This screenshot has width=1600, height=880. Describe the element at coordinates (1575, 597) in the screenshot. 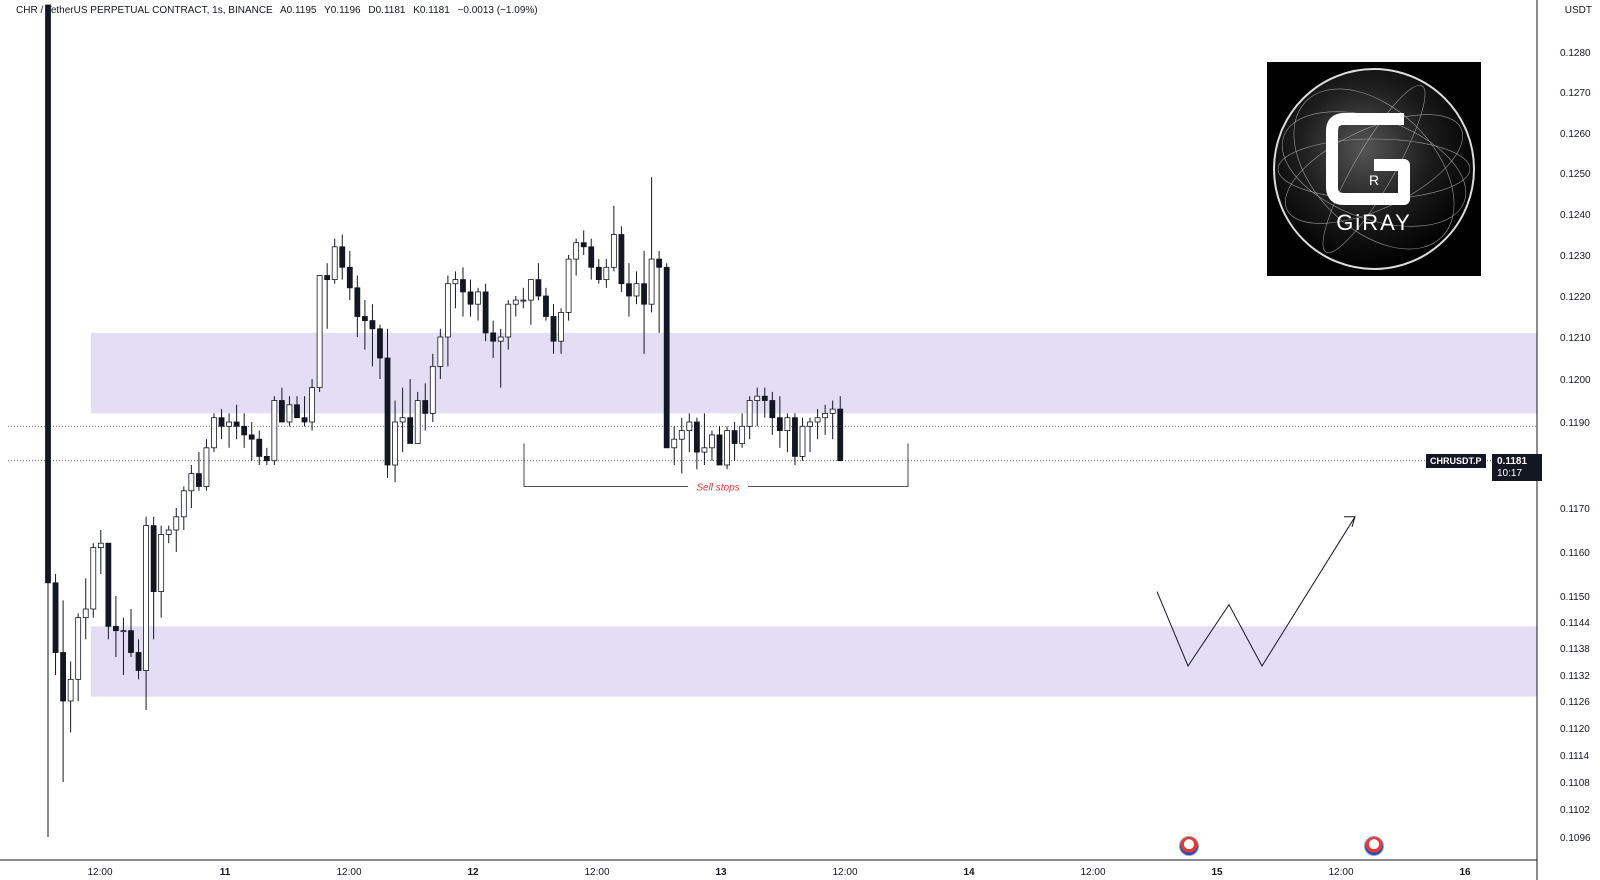

I see `price-tick-label: 0.1150` at that location.